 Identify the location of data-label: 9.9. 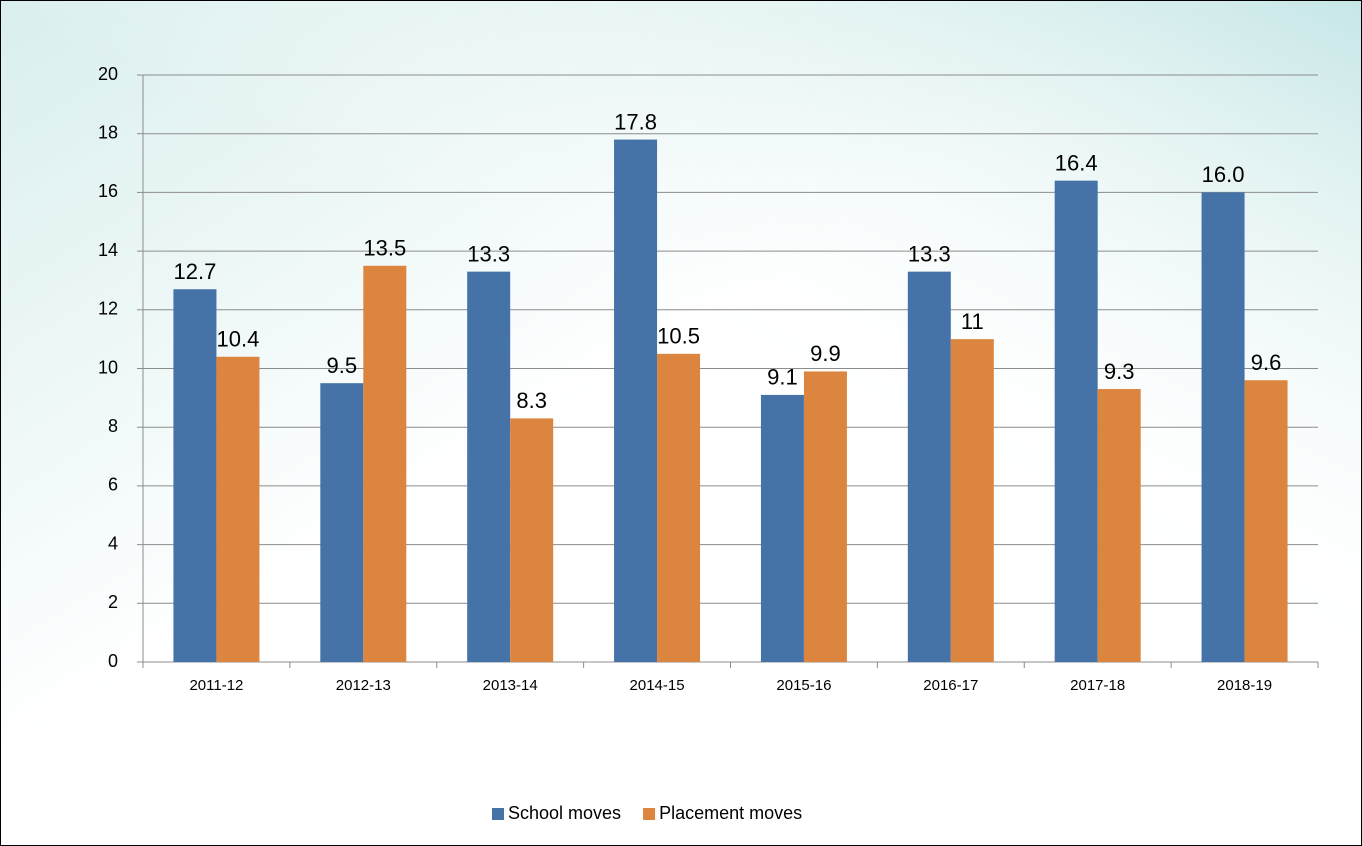
(825, 353).